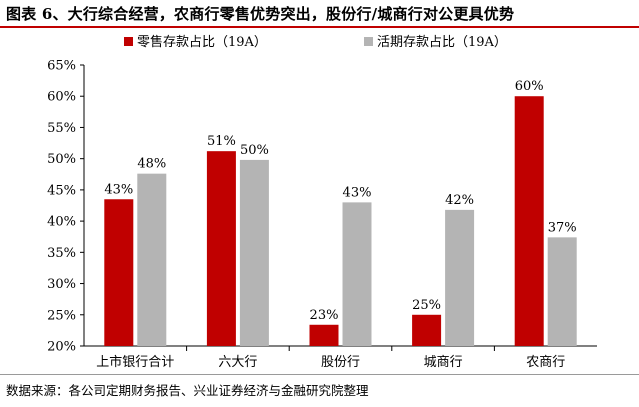 This screenshot has height=407, width=639. What do you see at coordinates (319, 374) in the screenshot?
I see `footer-divider` at bounding box center [319, 374].